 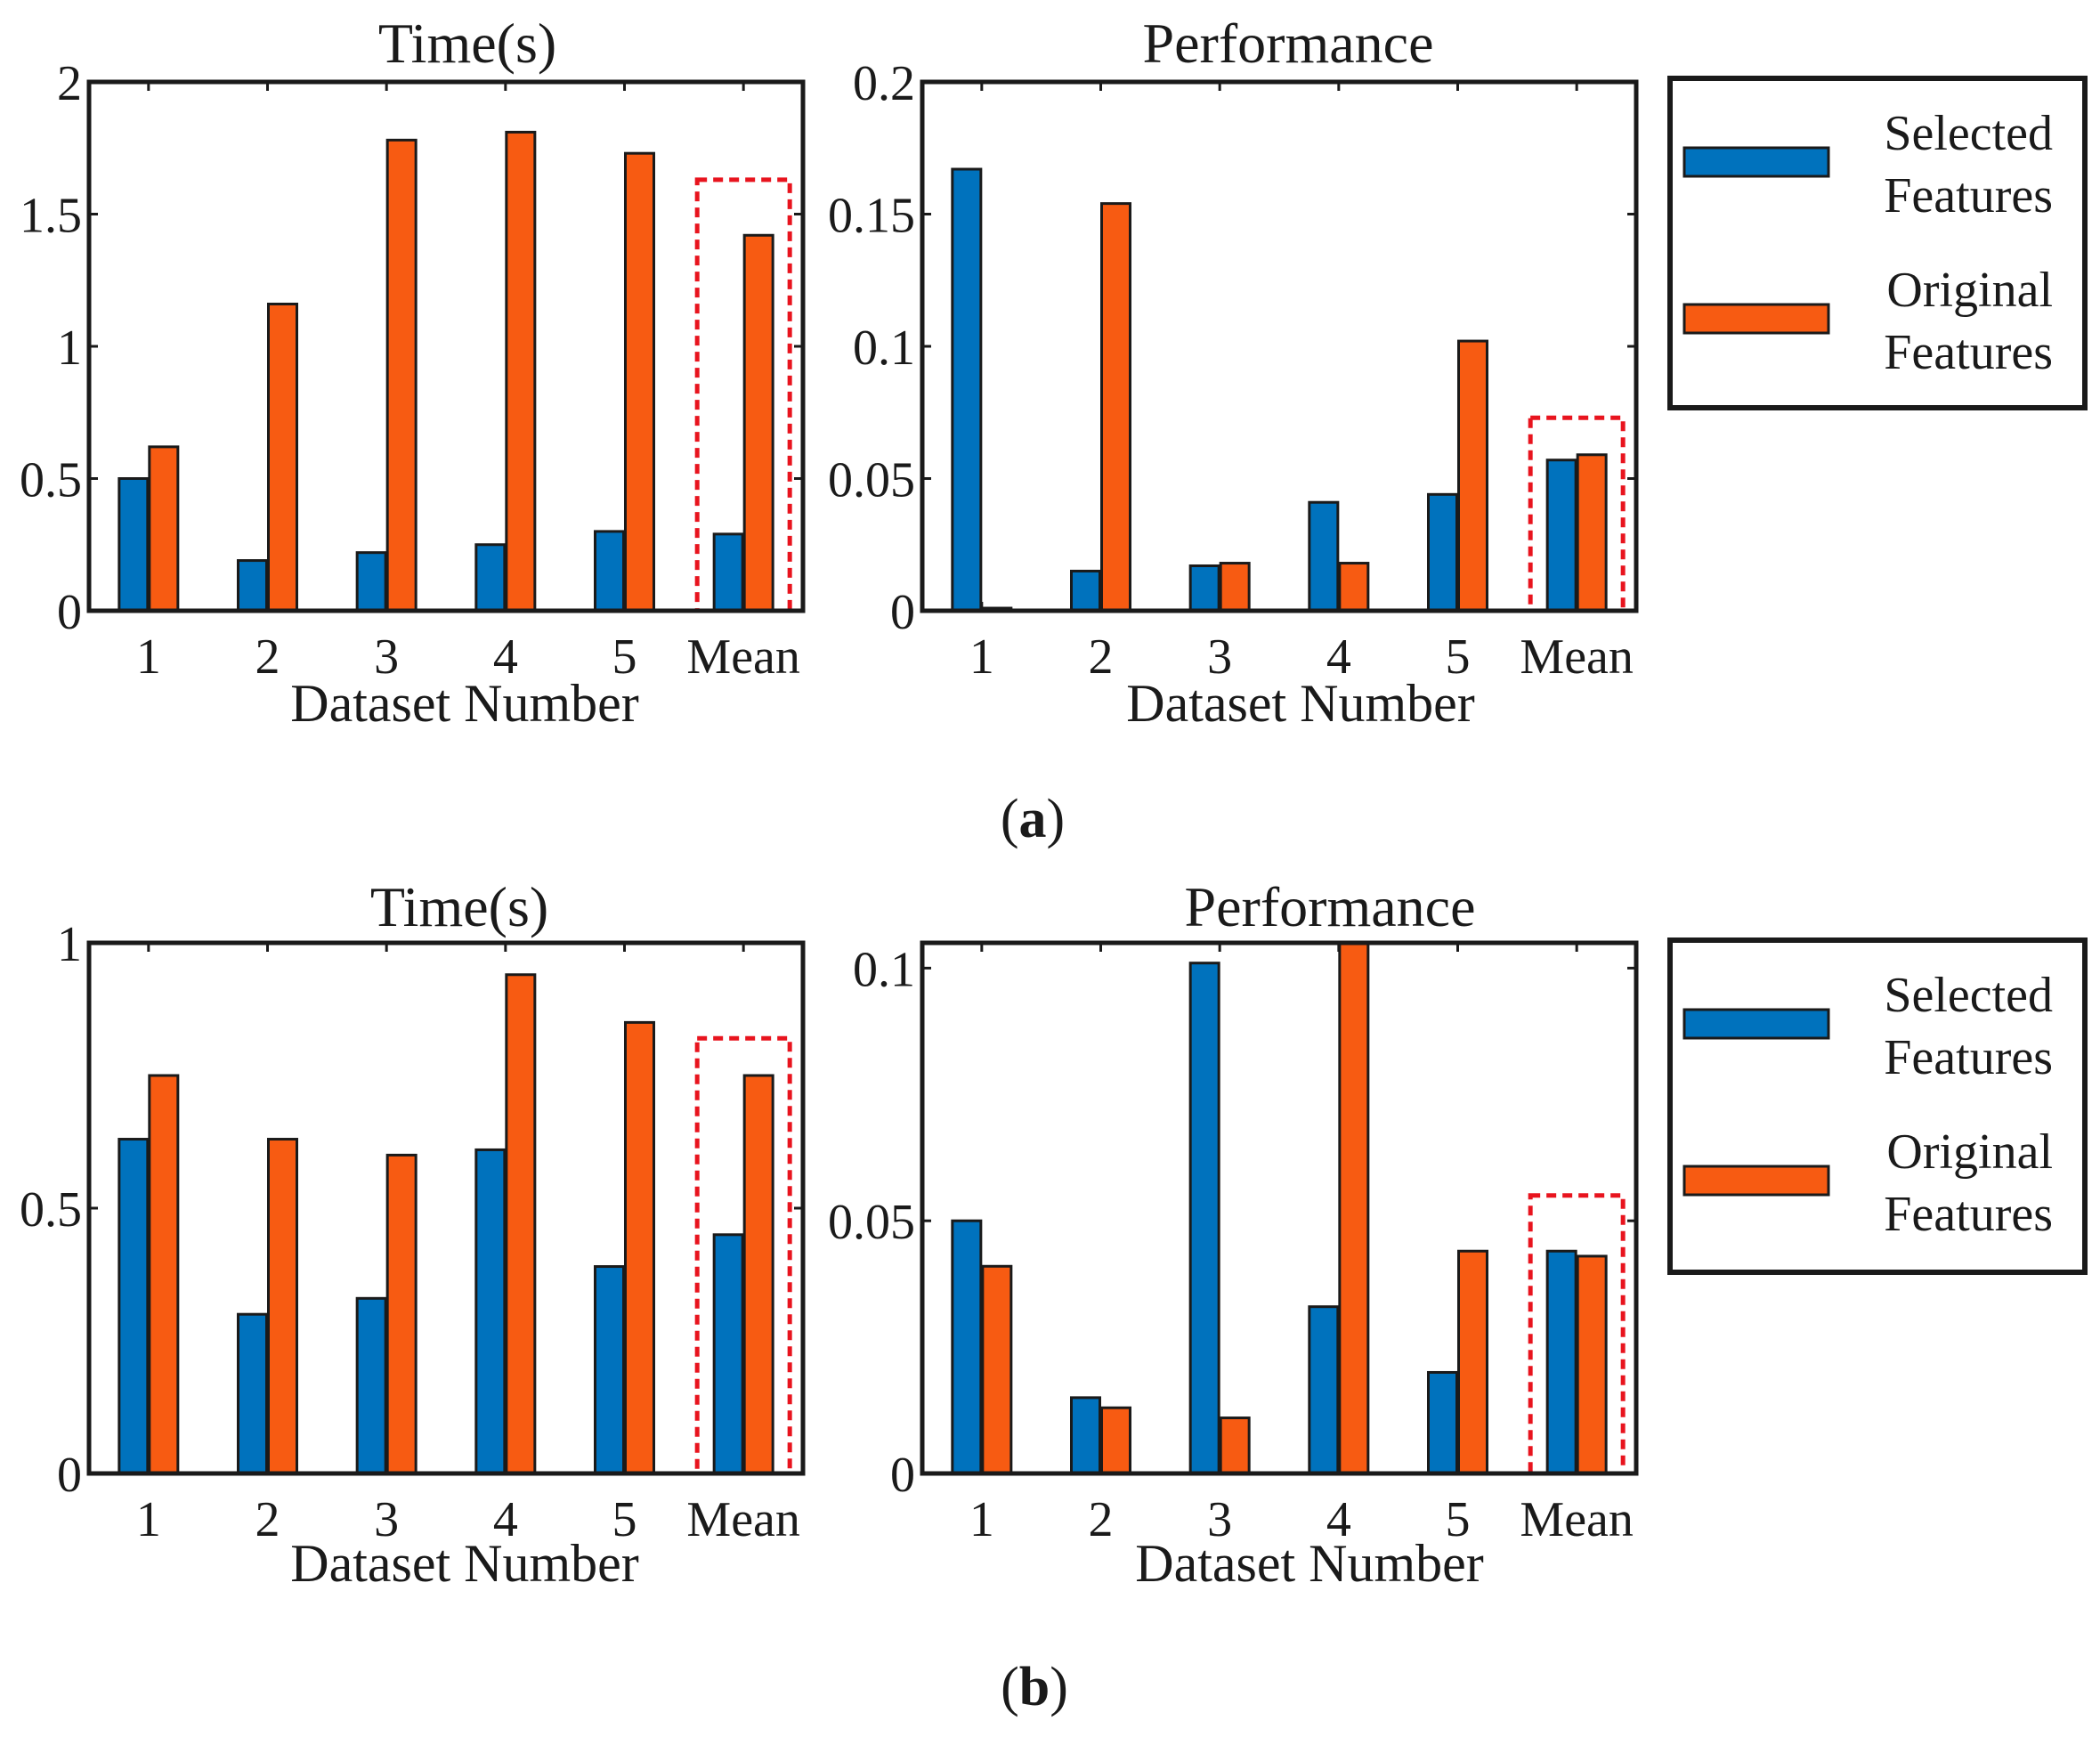 I want to click on y-tick-label: 0.15, so click(x=871, y=216).